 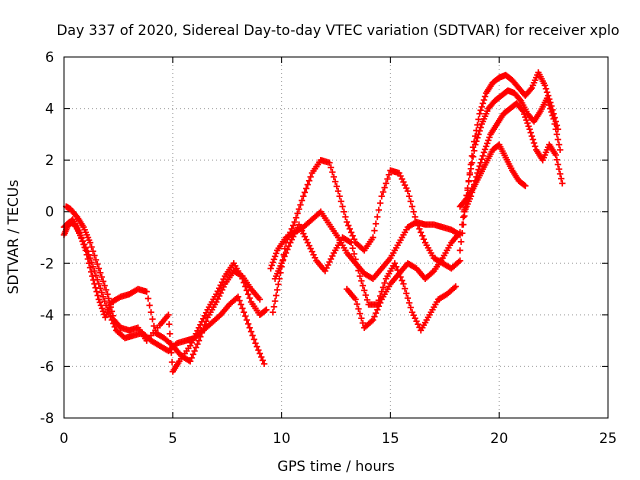 What do you see at coordinates (49, 161) in the screenshot?
I see `y-tick-label: 2` at bounding box center [49, 161].